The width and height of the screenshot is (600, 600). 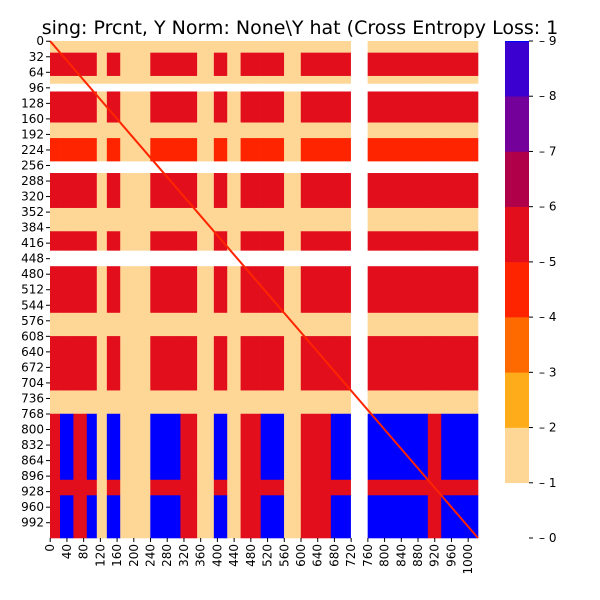 I want to click on colorbar-tick-label: – 5, so click(x=547, y=262).